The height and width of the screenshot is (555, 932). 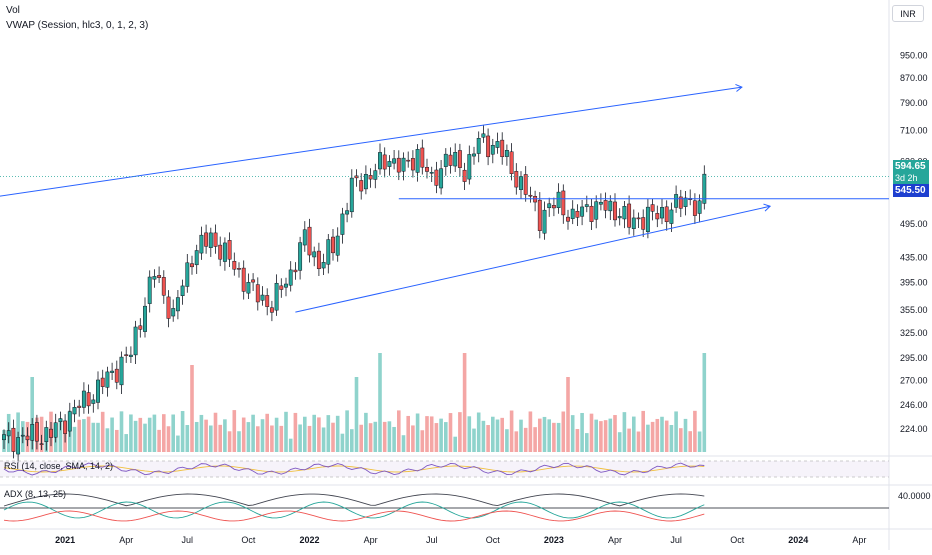 What do you see at coordinates (59, 466) in the screenshot?
I see `rsi-legend: RSI (14, close, SMA, 14, 2)` at bounding box center [59, 466].